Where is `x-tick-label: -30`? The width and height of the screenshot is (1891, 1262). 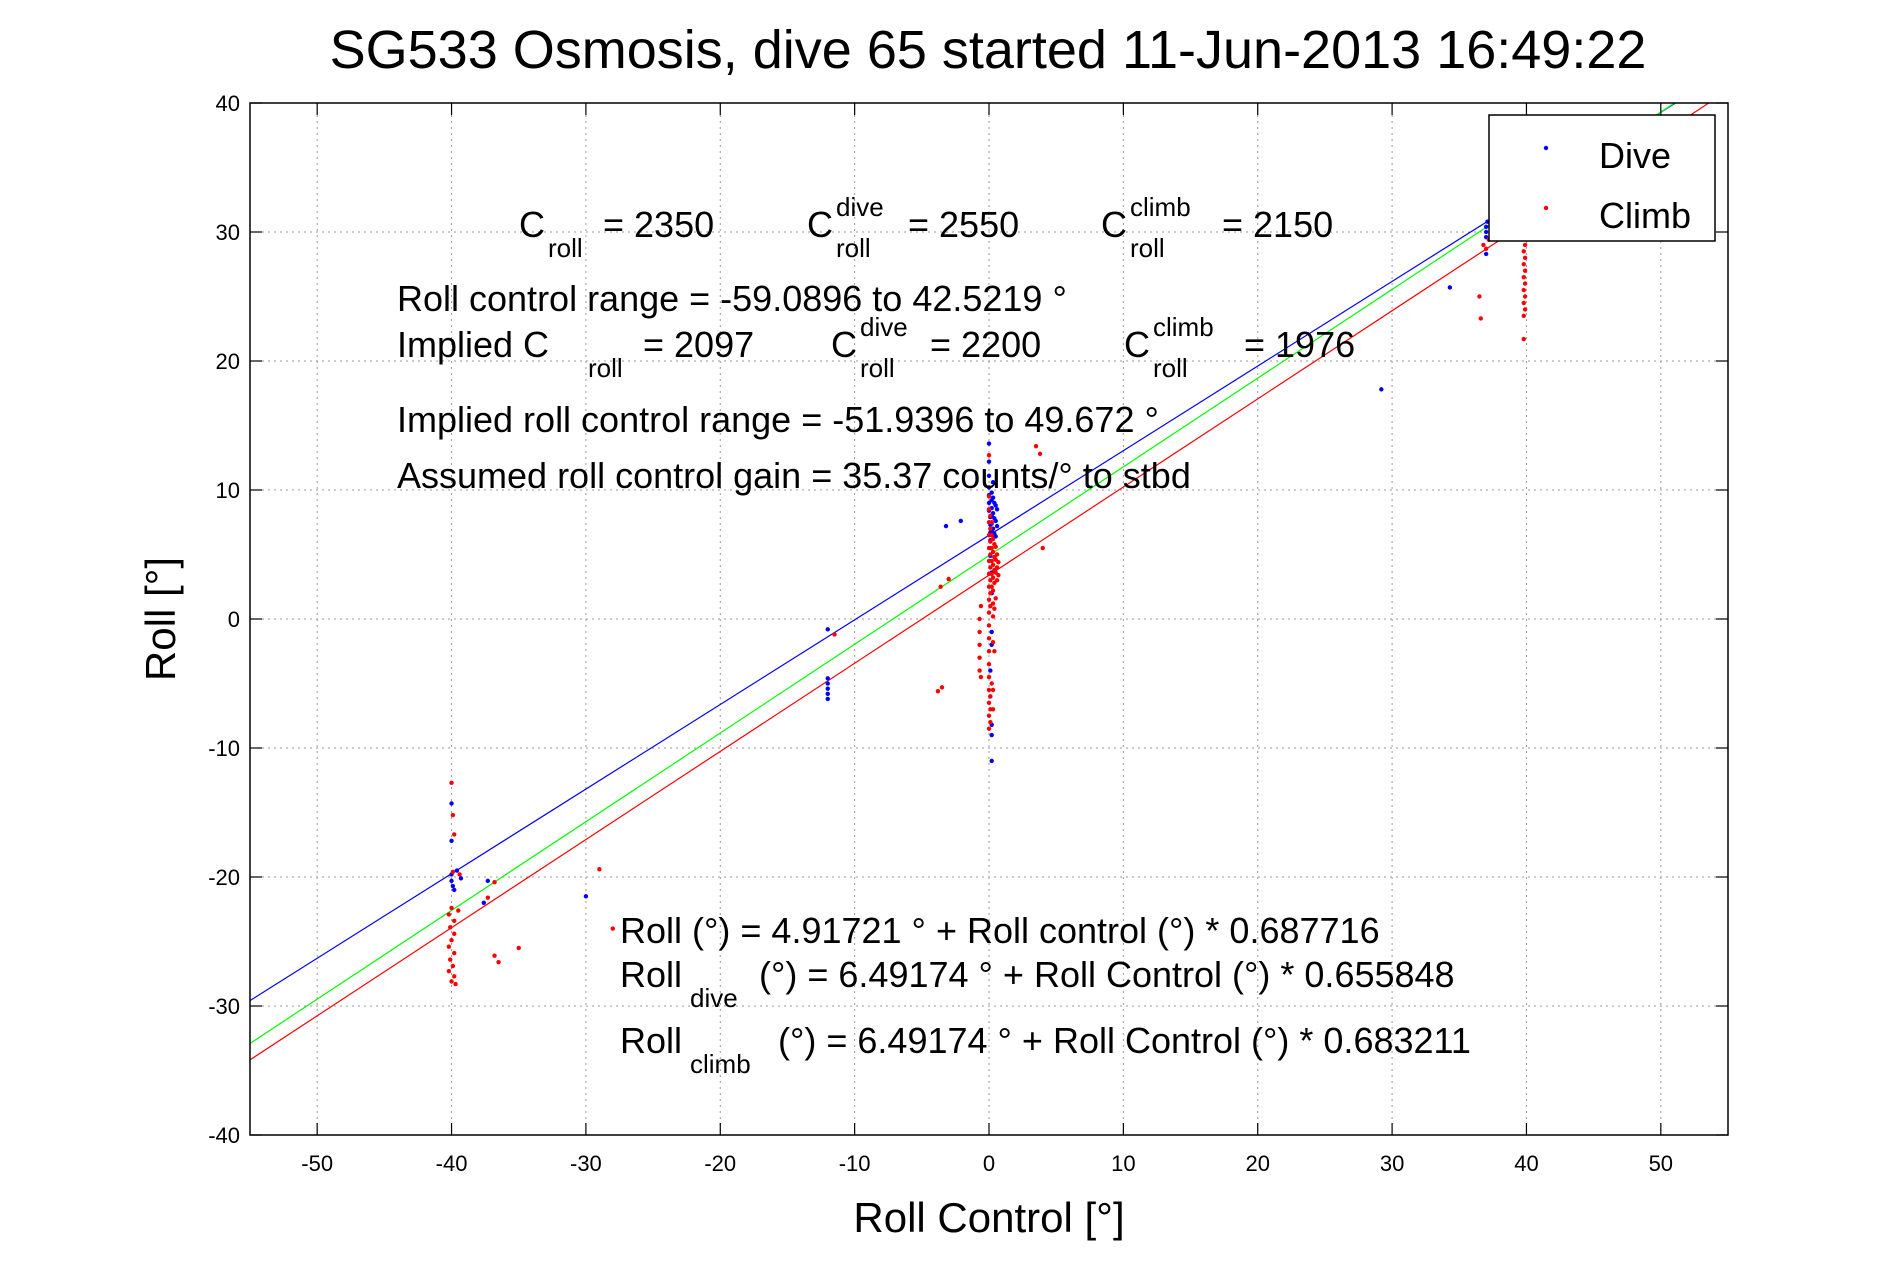
x-tick-label: -30 is located at coordinates (586, 1163).